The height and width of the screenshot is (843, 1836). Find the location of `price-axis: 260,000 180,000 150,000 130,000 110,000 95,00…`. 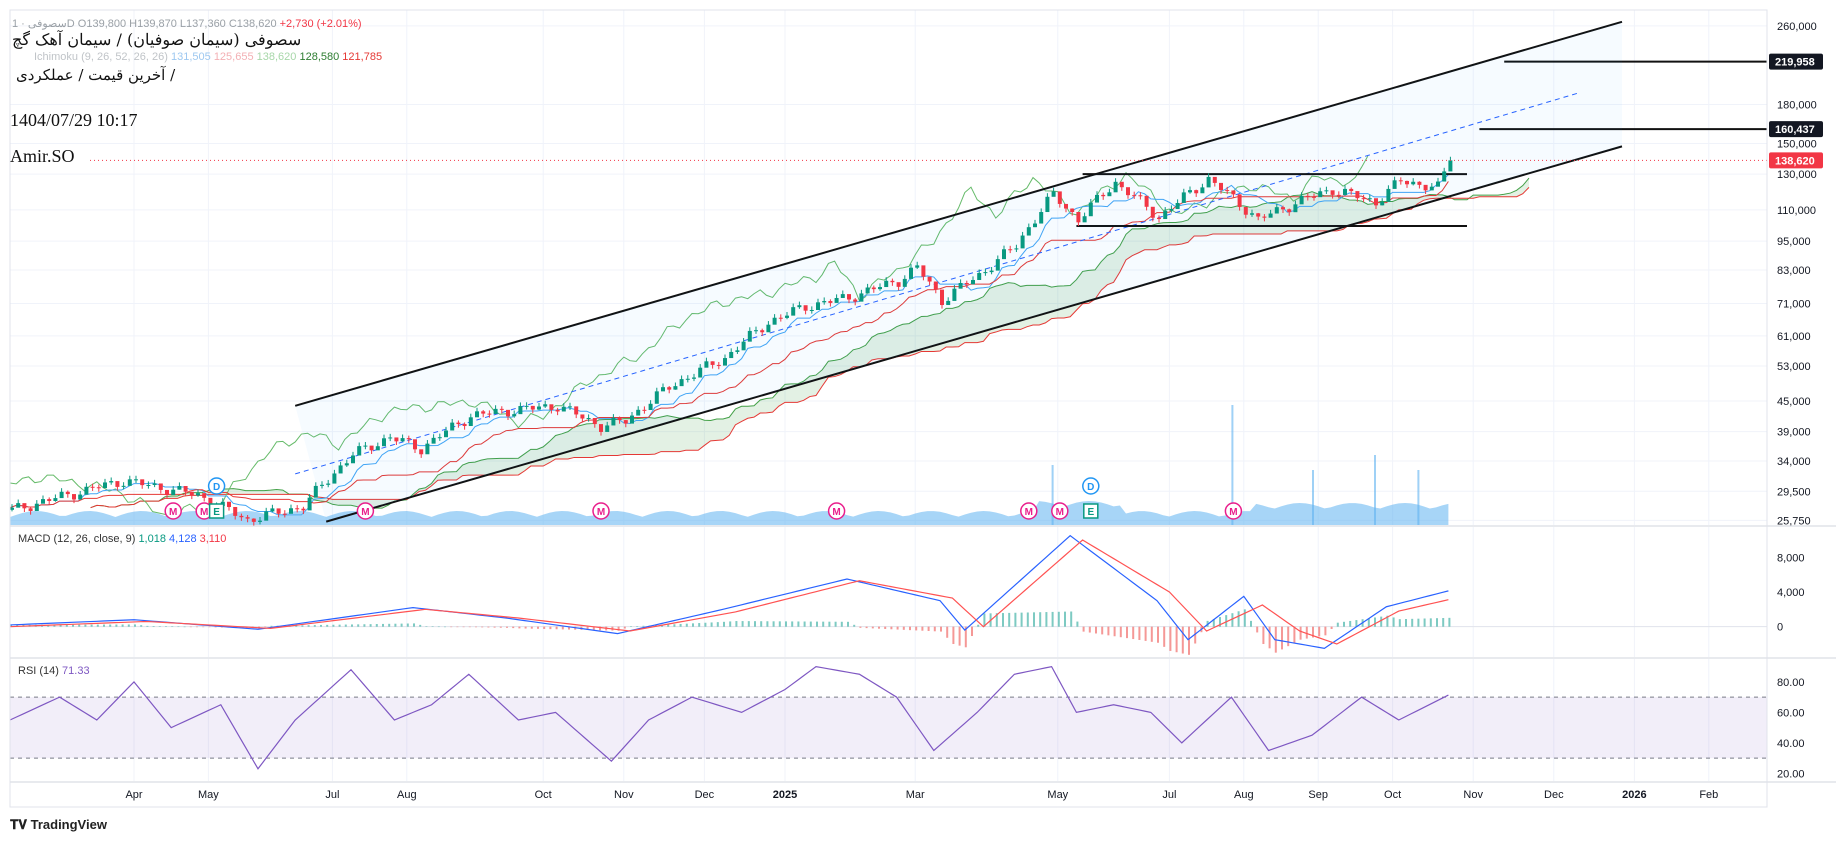

price-axis: 260,000 180,000 150,000 130,000 110,000 95,00… is located at coordinates (1796, 401).